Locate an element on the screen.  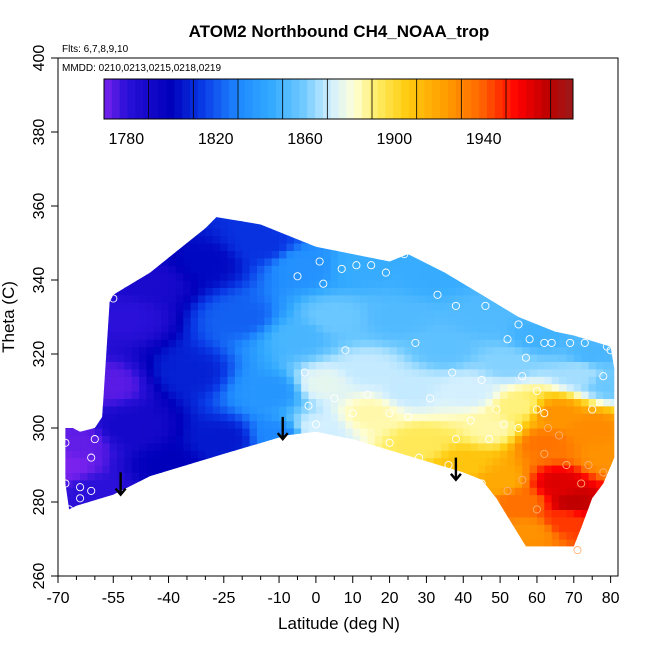
y-tick-label: 320 is located at coordinates (39, 354).